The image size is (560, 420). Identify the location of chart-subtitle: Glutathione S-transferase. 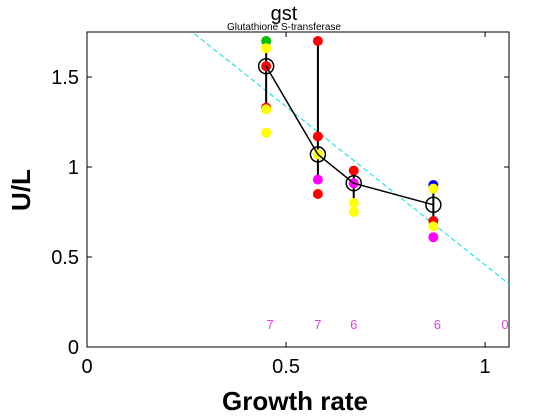
(284, 27).